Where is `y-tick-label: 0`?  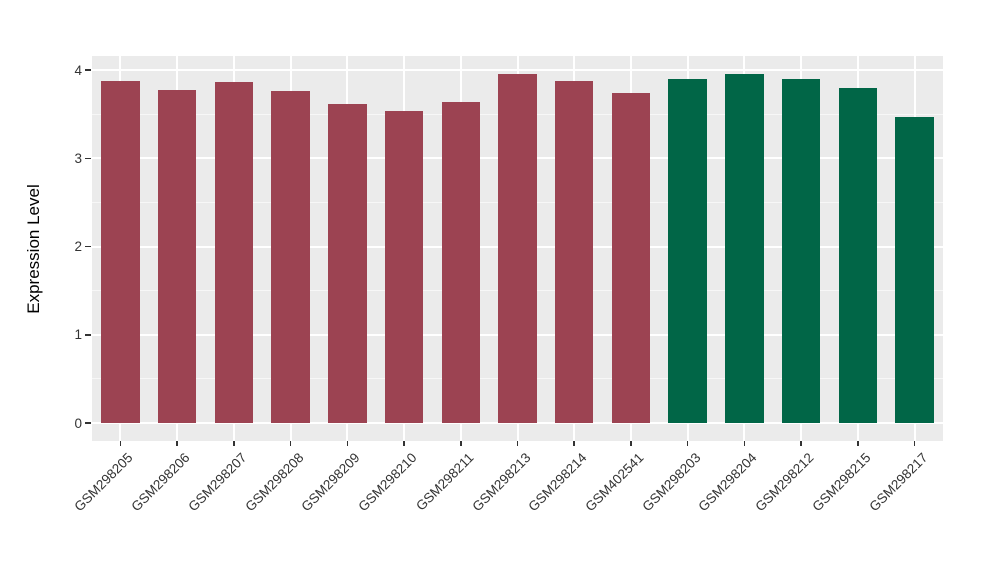 y-tick-label: 0 is located at coordinates (78, 423).